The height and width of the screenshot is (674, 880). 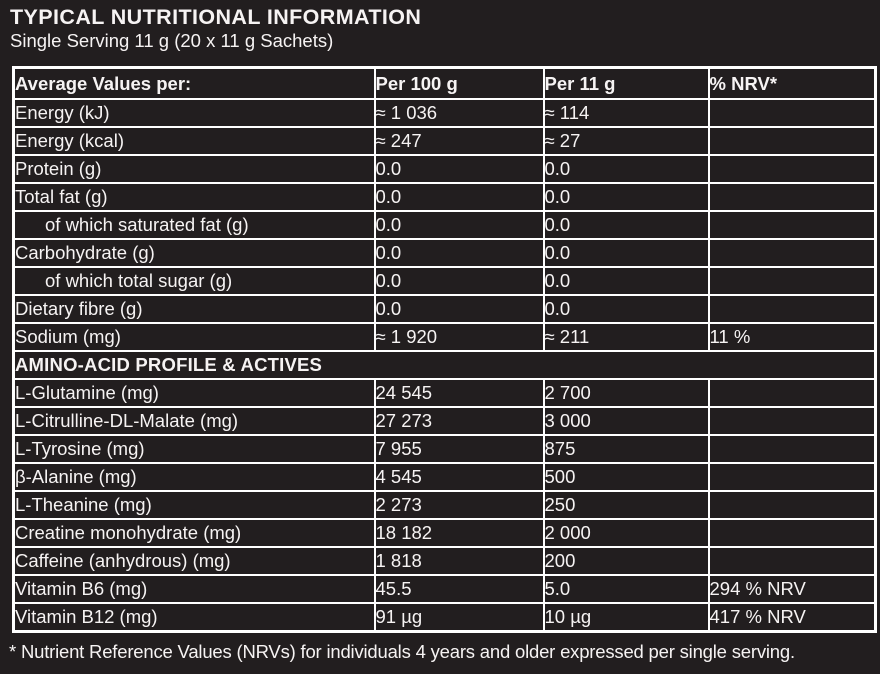 I want to click on table-row: of which total sugar (g) 0.0 0.0, so click(x=444, y=281).